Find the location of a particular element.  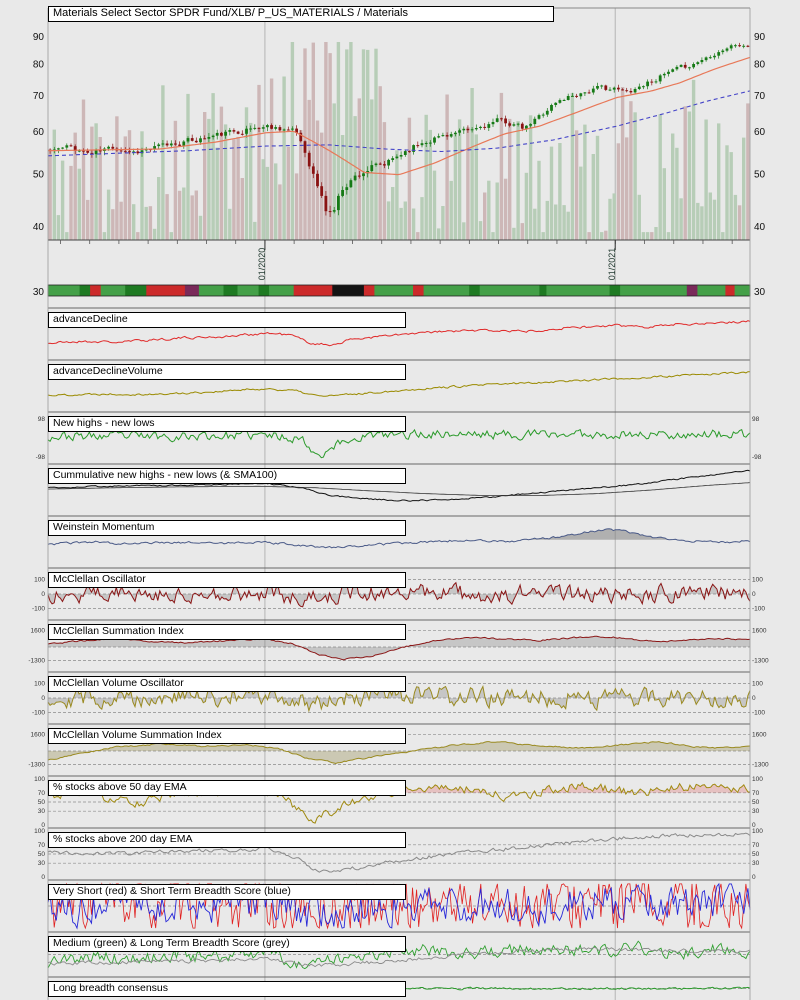

panel-title-new-highs-new-lows: New highs - new lows is located at coordinates (227, 424).